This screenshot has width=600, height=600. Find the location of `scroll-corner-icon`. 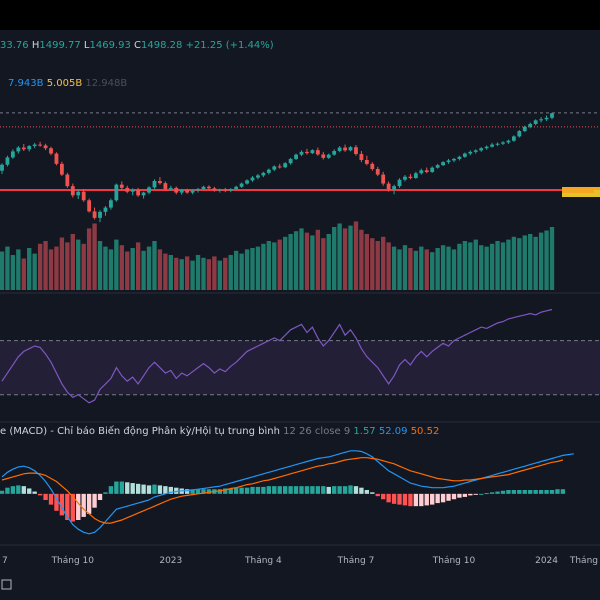

scroll-corner-icon is located at coordinates (6, 584).